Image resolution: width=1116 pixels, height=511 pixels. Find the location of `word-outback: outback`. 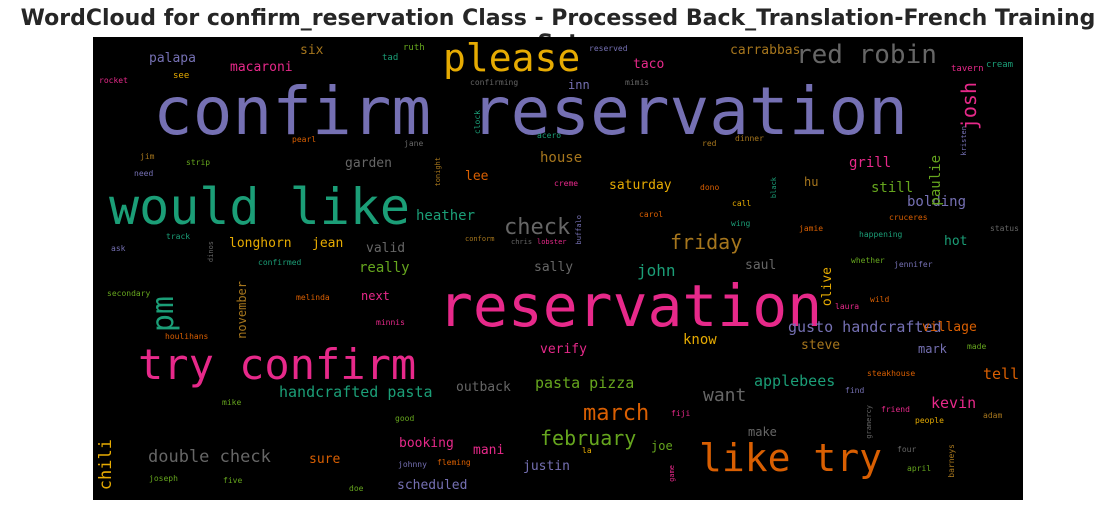

word-outback: outback is located at coordinates (483, 387).